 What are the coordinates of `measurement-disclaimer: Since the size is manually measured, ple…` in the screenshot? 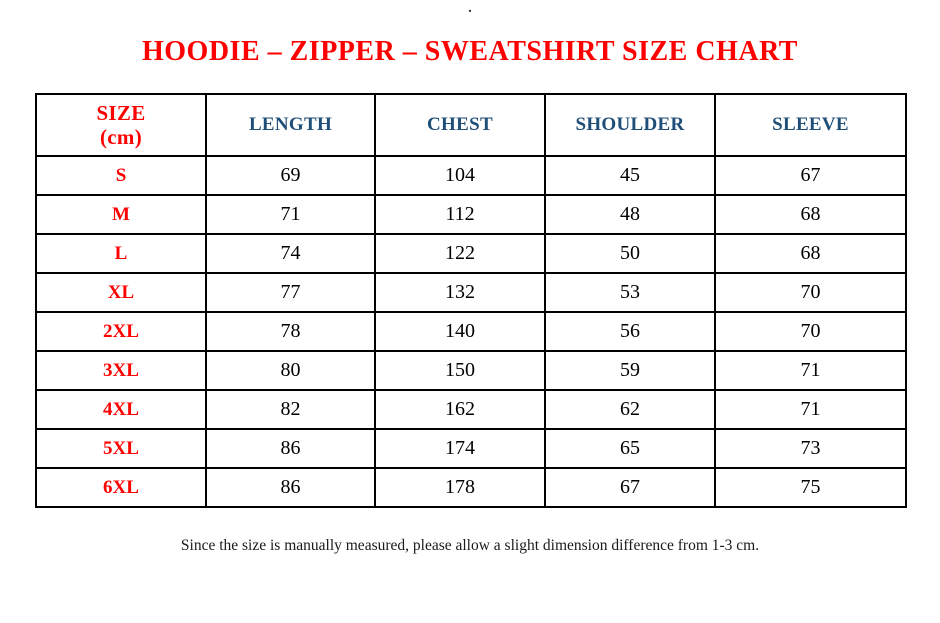 It's located at (470, 545).